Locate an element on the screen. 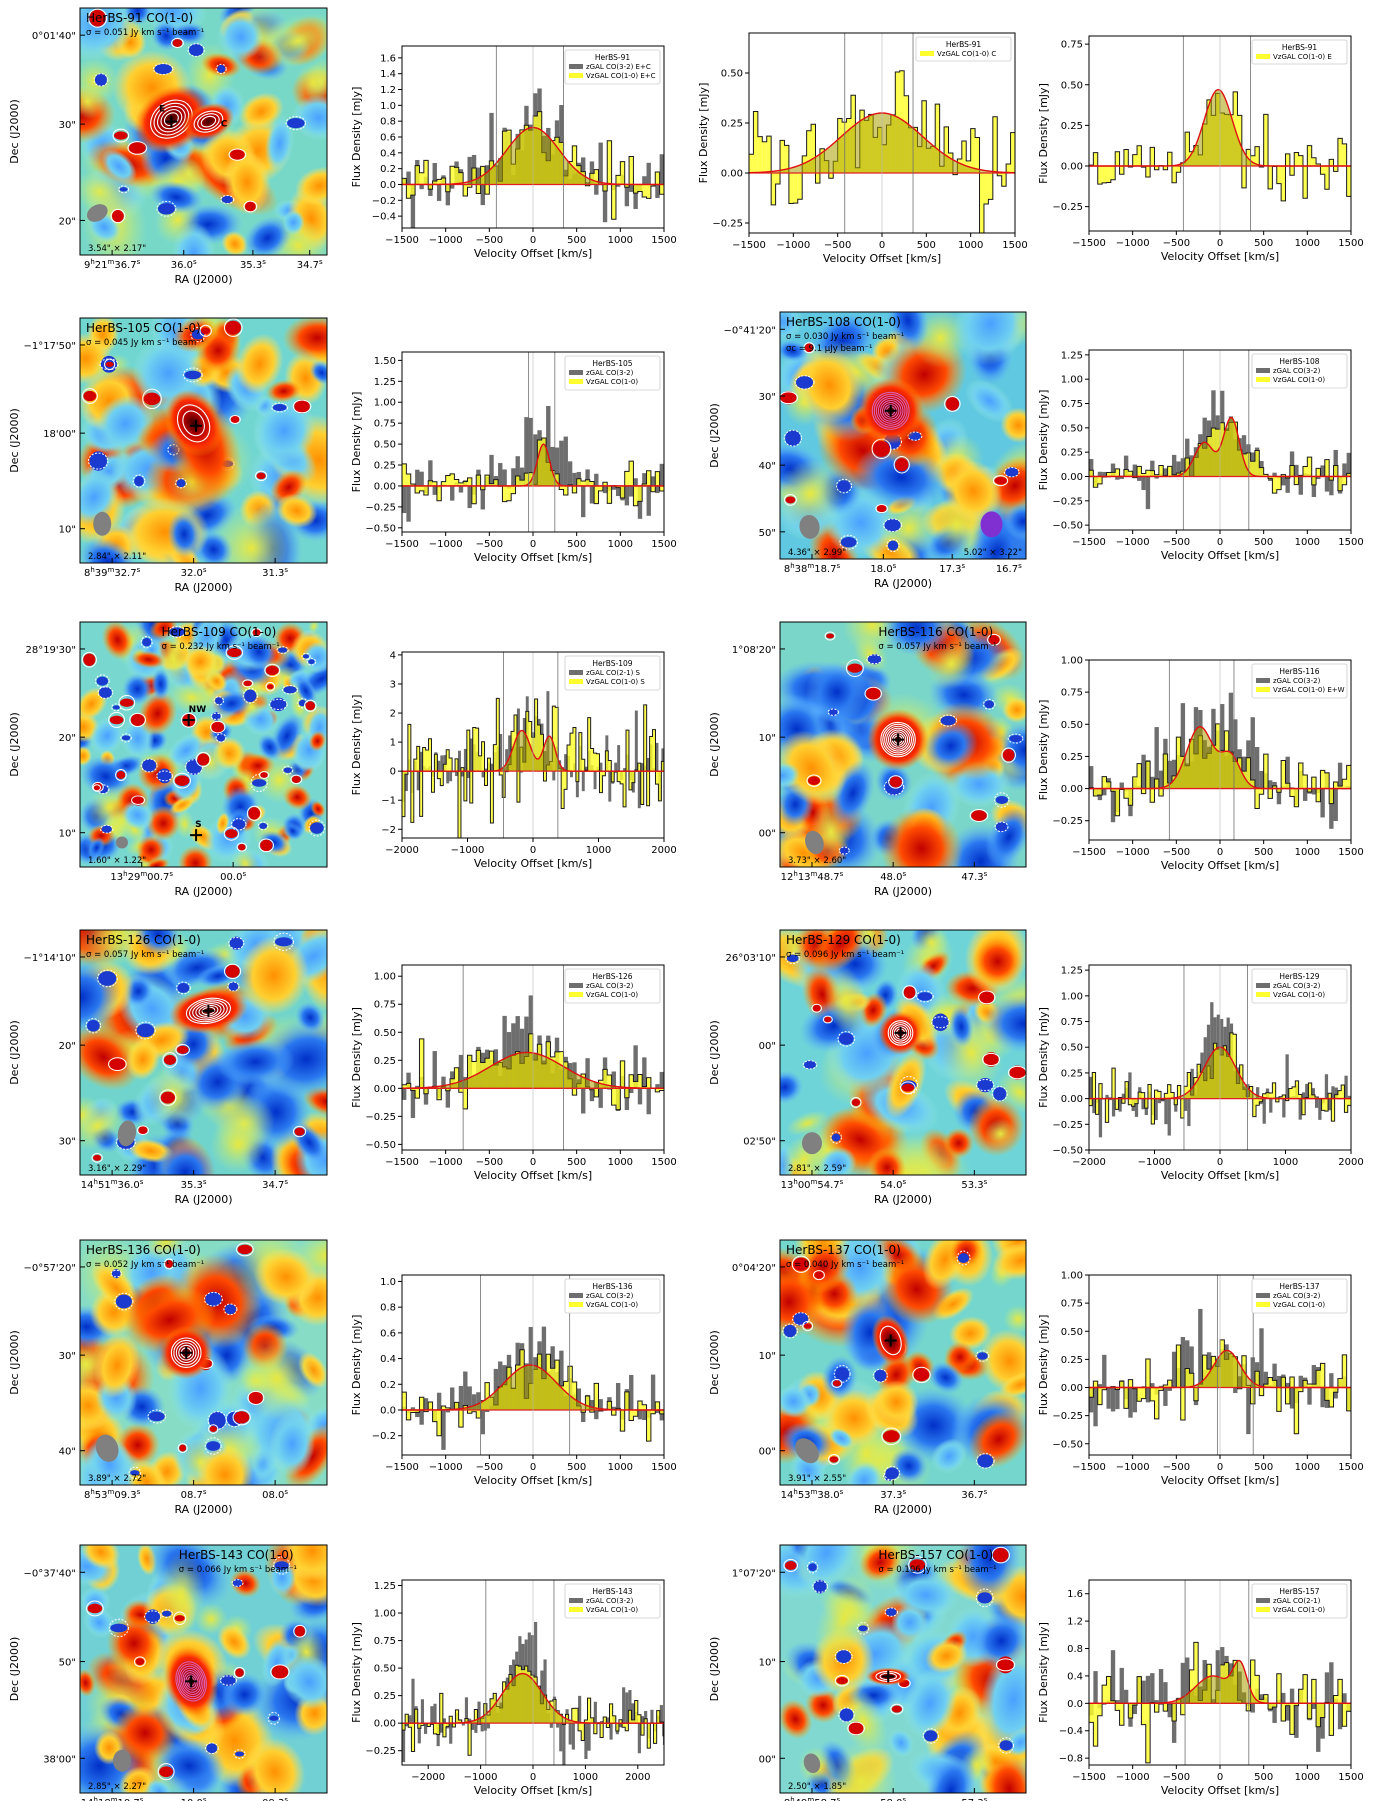 The width and height of the screenshot is (1375, 1801). y-tick-label: 0.2 is located at coordinates (388, 1385).